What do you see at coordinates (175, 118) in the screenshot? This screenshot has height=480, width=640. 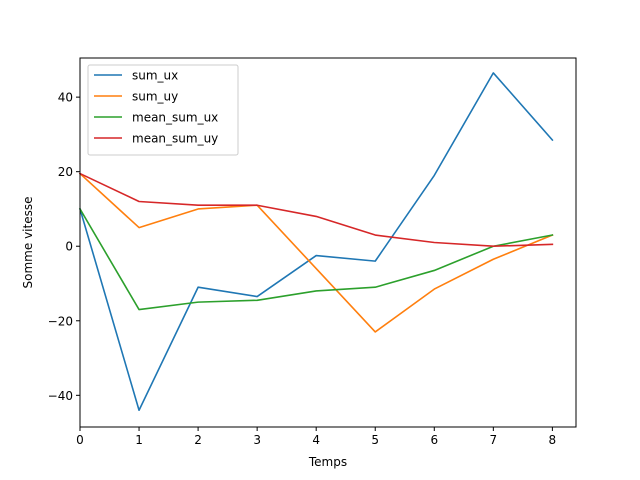 I see `legend-label: mean_sum_ux` at bounding box center [175, 118].